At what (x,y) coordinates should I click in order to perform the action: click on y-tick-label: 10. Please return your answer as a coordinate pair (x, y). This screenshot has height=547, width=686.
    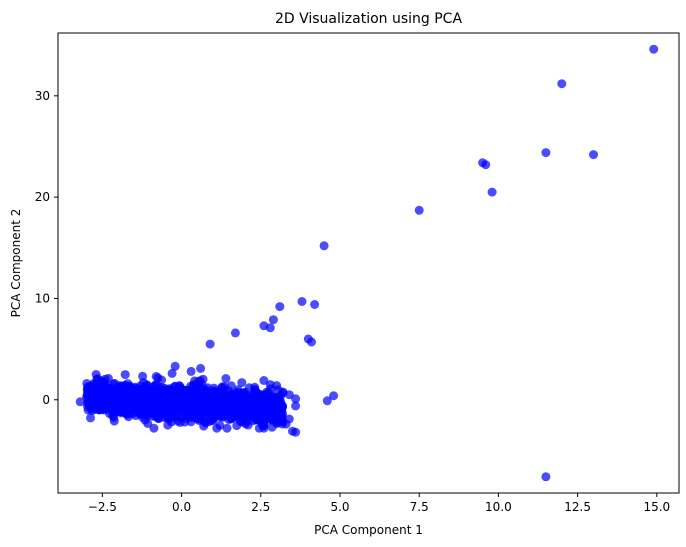
    Looking at the image, I should click on (42, 298).